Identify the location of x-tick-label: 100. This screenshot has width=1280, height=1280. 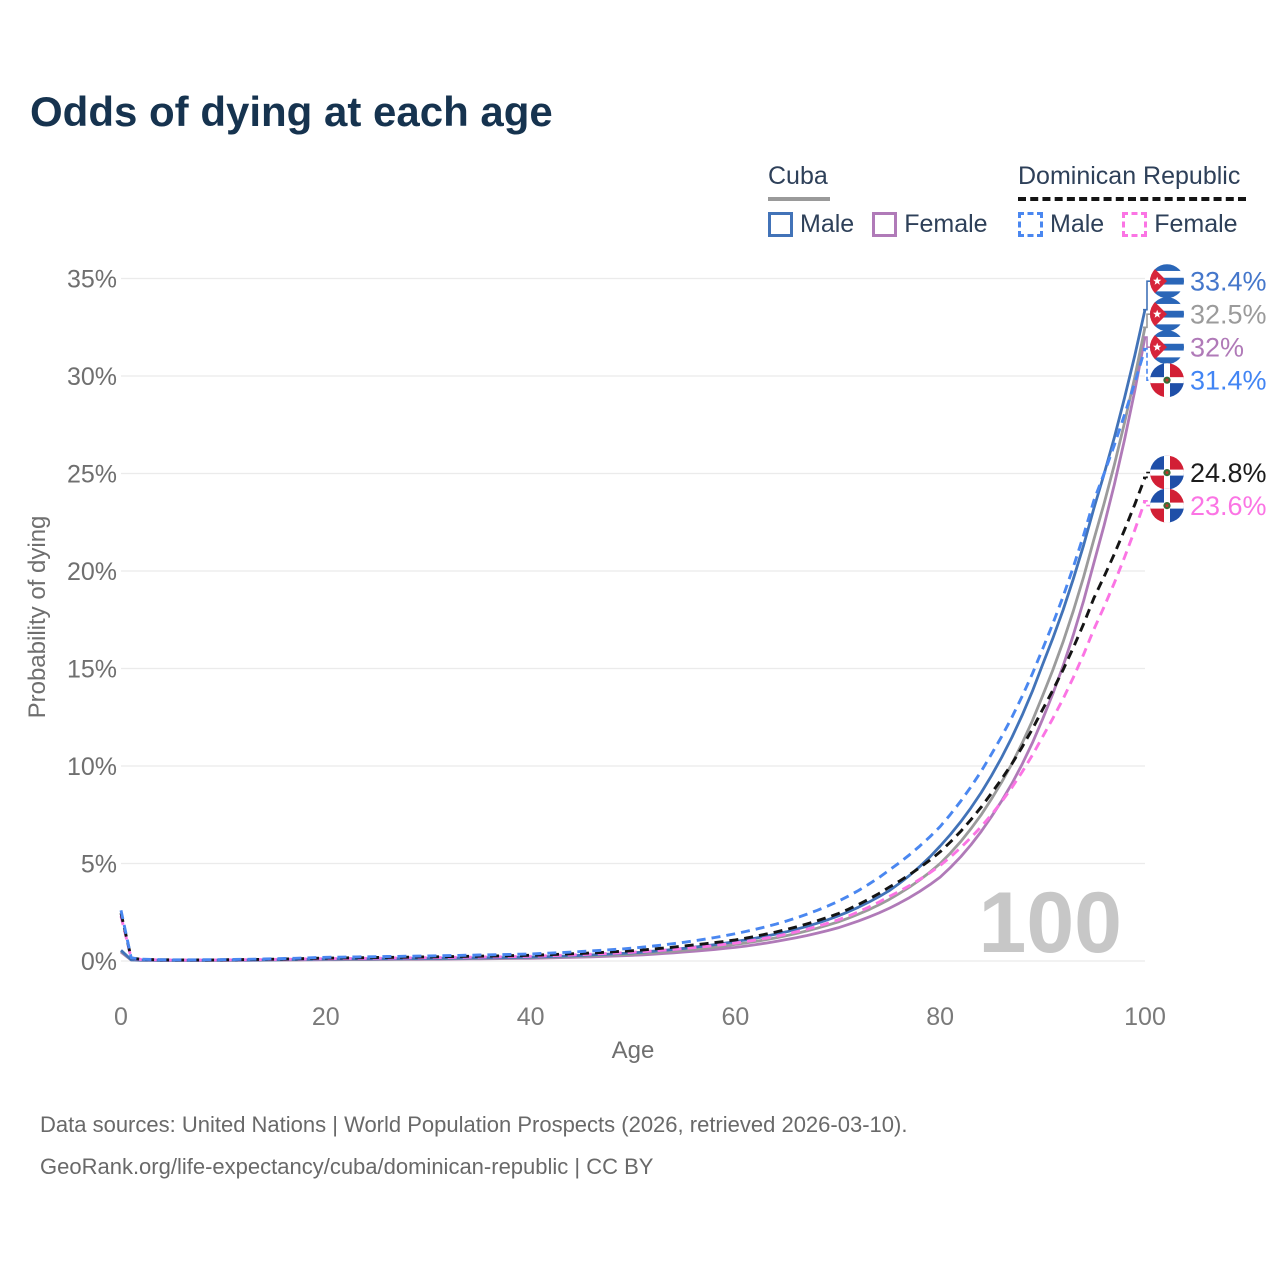
(1145, 1017).